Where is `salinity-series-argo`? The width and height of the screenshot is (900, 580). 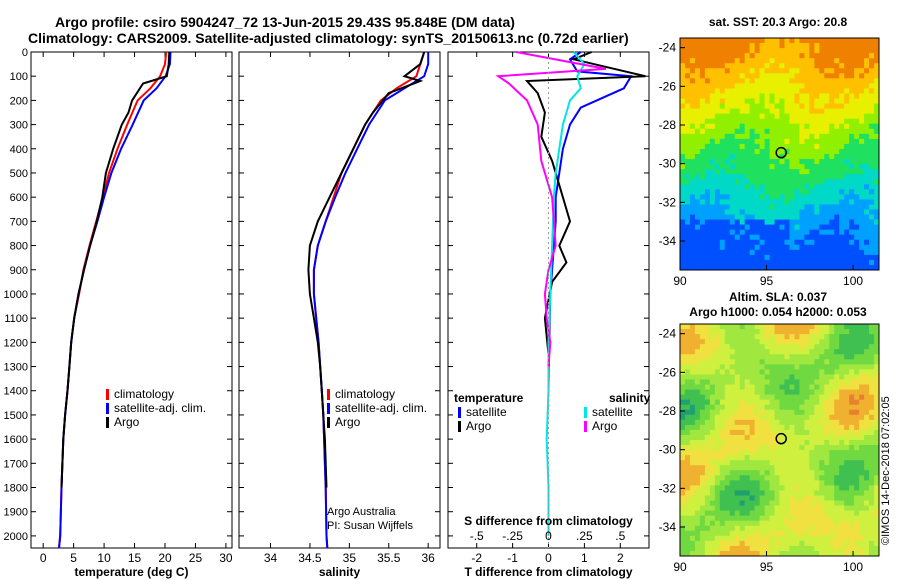
salinity-series-argo is located at coordinates (366, 269).